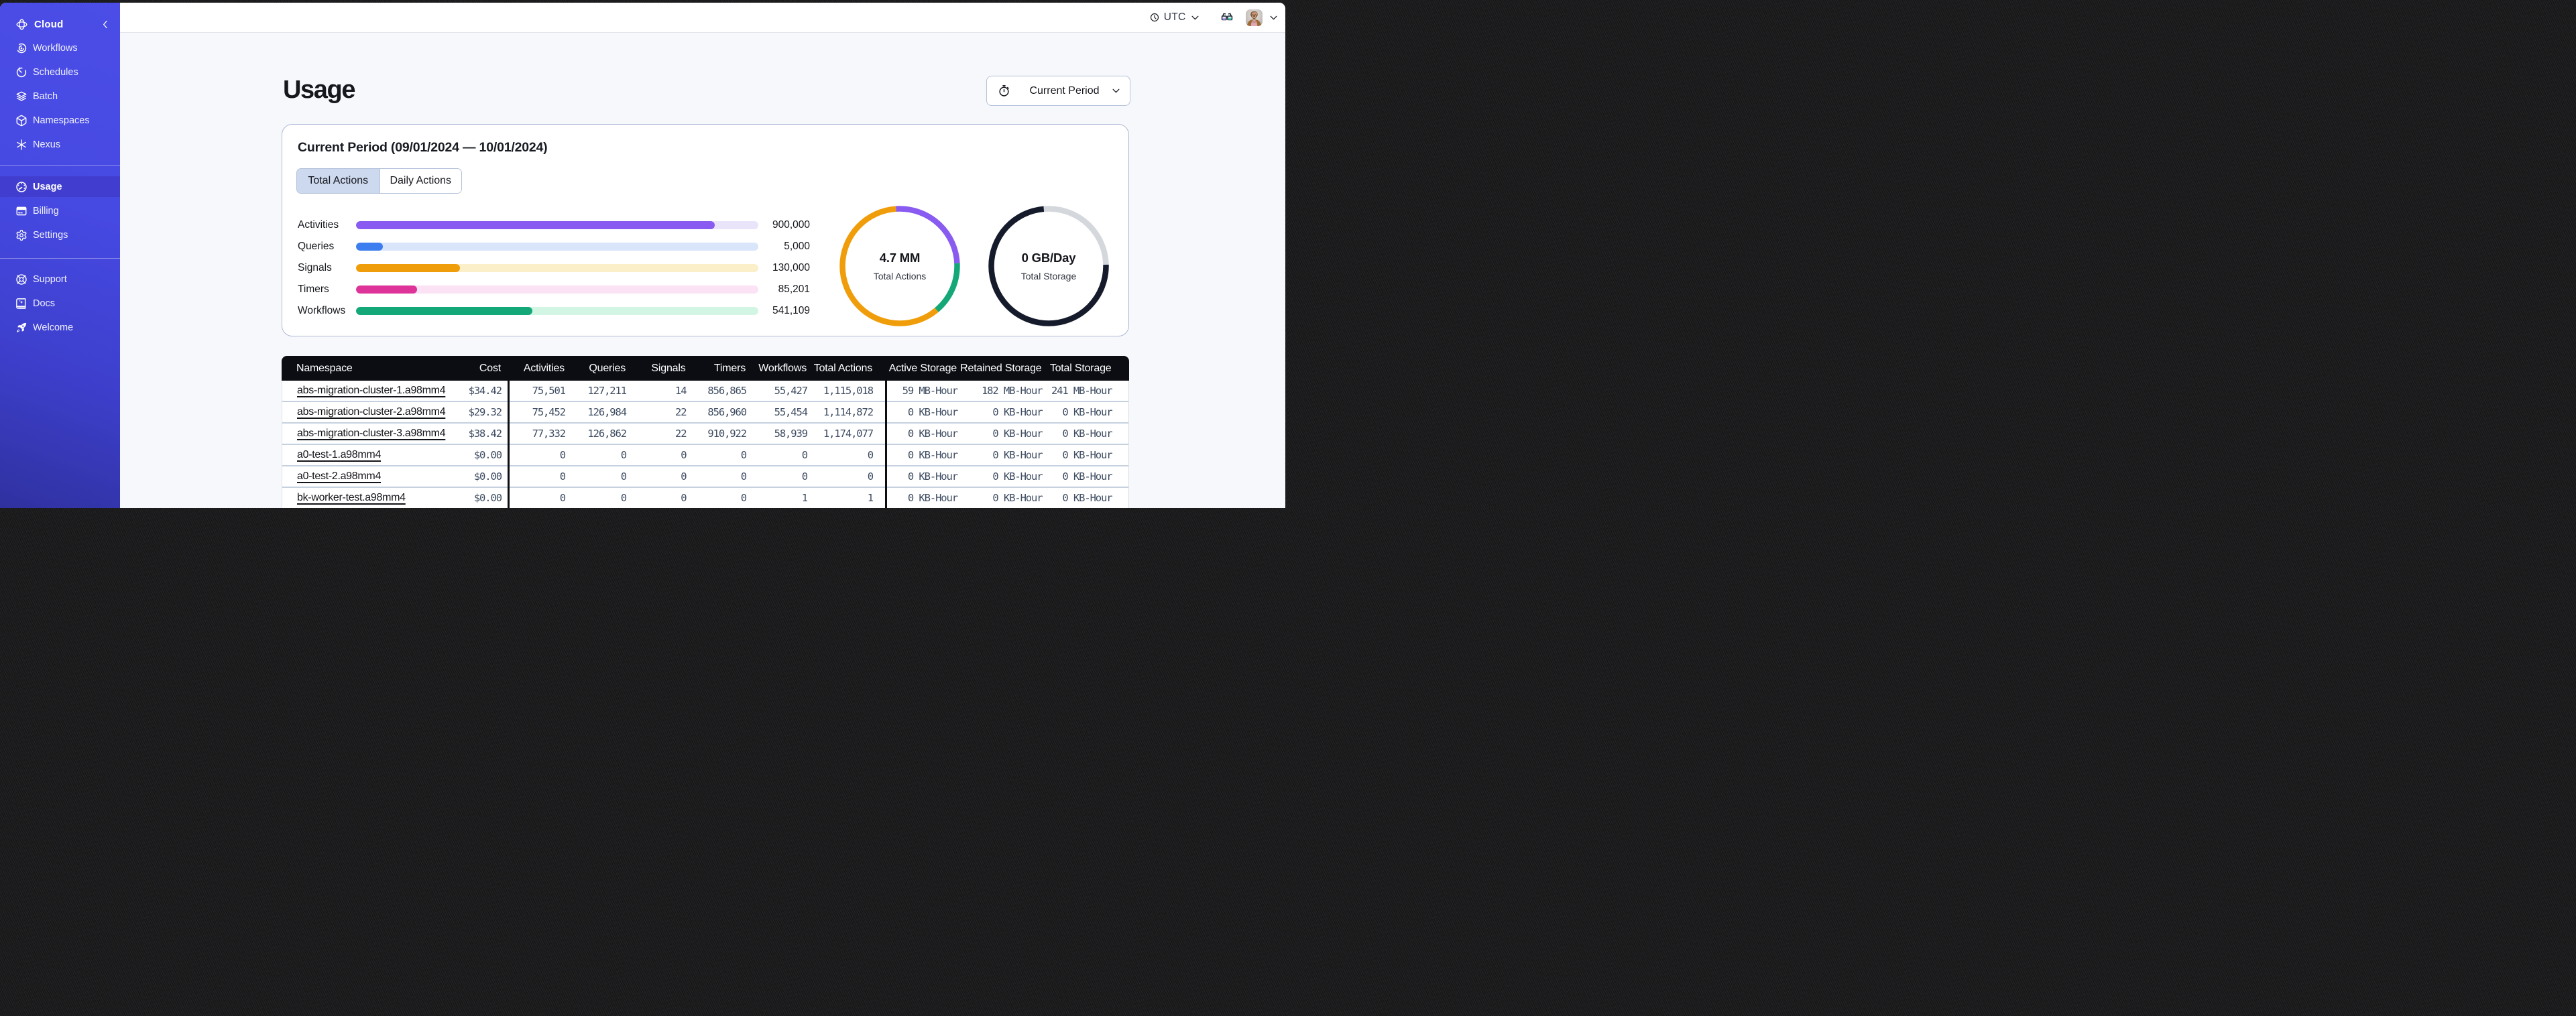 Image resolution: width=2576 pixels, height=1016 pixels. What do you see at coordinates (485, 434) in the screenshot?
I see `table-cell: $38.42` at bounding box center [485, 434].